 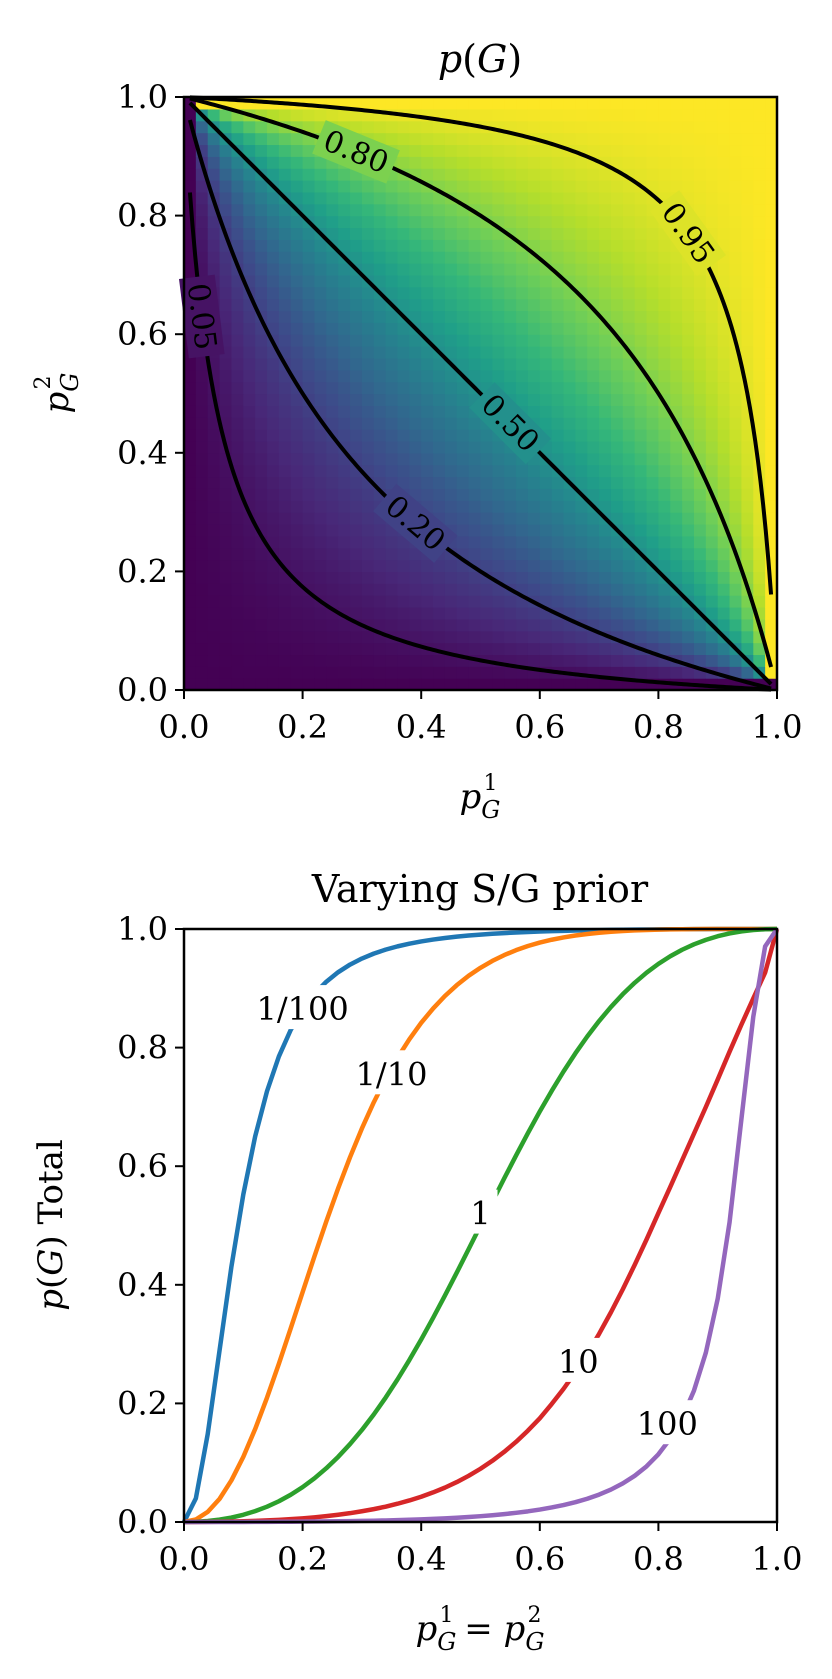 I want to click on y-tick-label: 0.4, so click(x=142, y=453).